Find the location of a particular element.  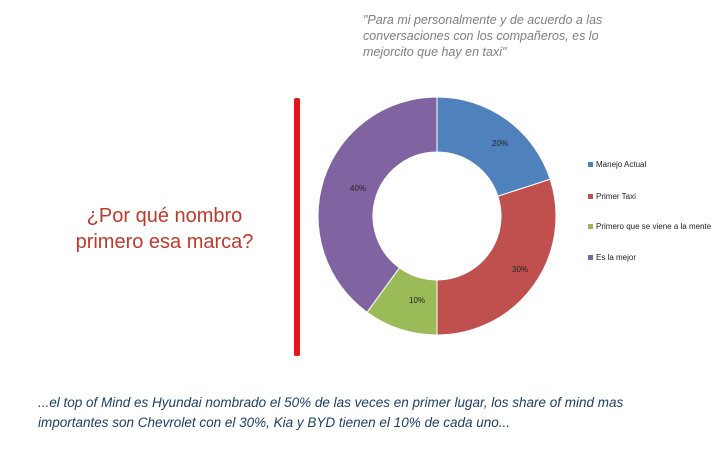

legend-label-2: Primero que se viene a la mente is located at coordinates (654, 226).